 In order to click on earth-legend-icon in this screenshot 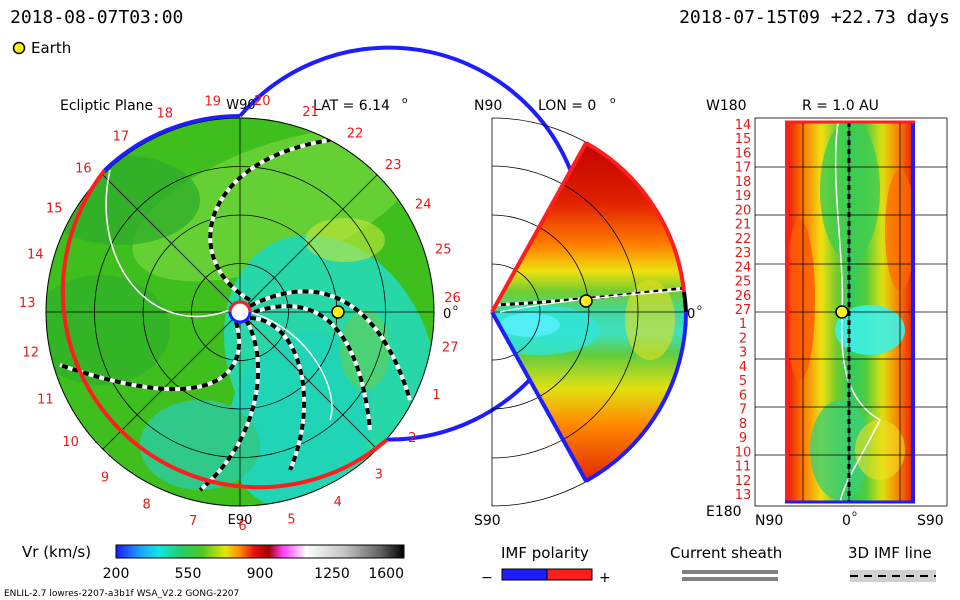, I will do `click(19, 48)`.